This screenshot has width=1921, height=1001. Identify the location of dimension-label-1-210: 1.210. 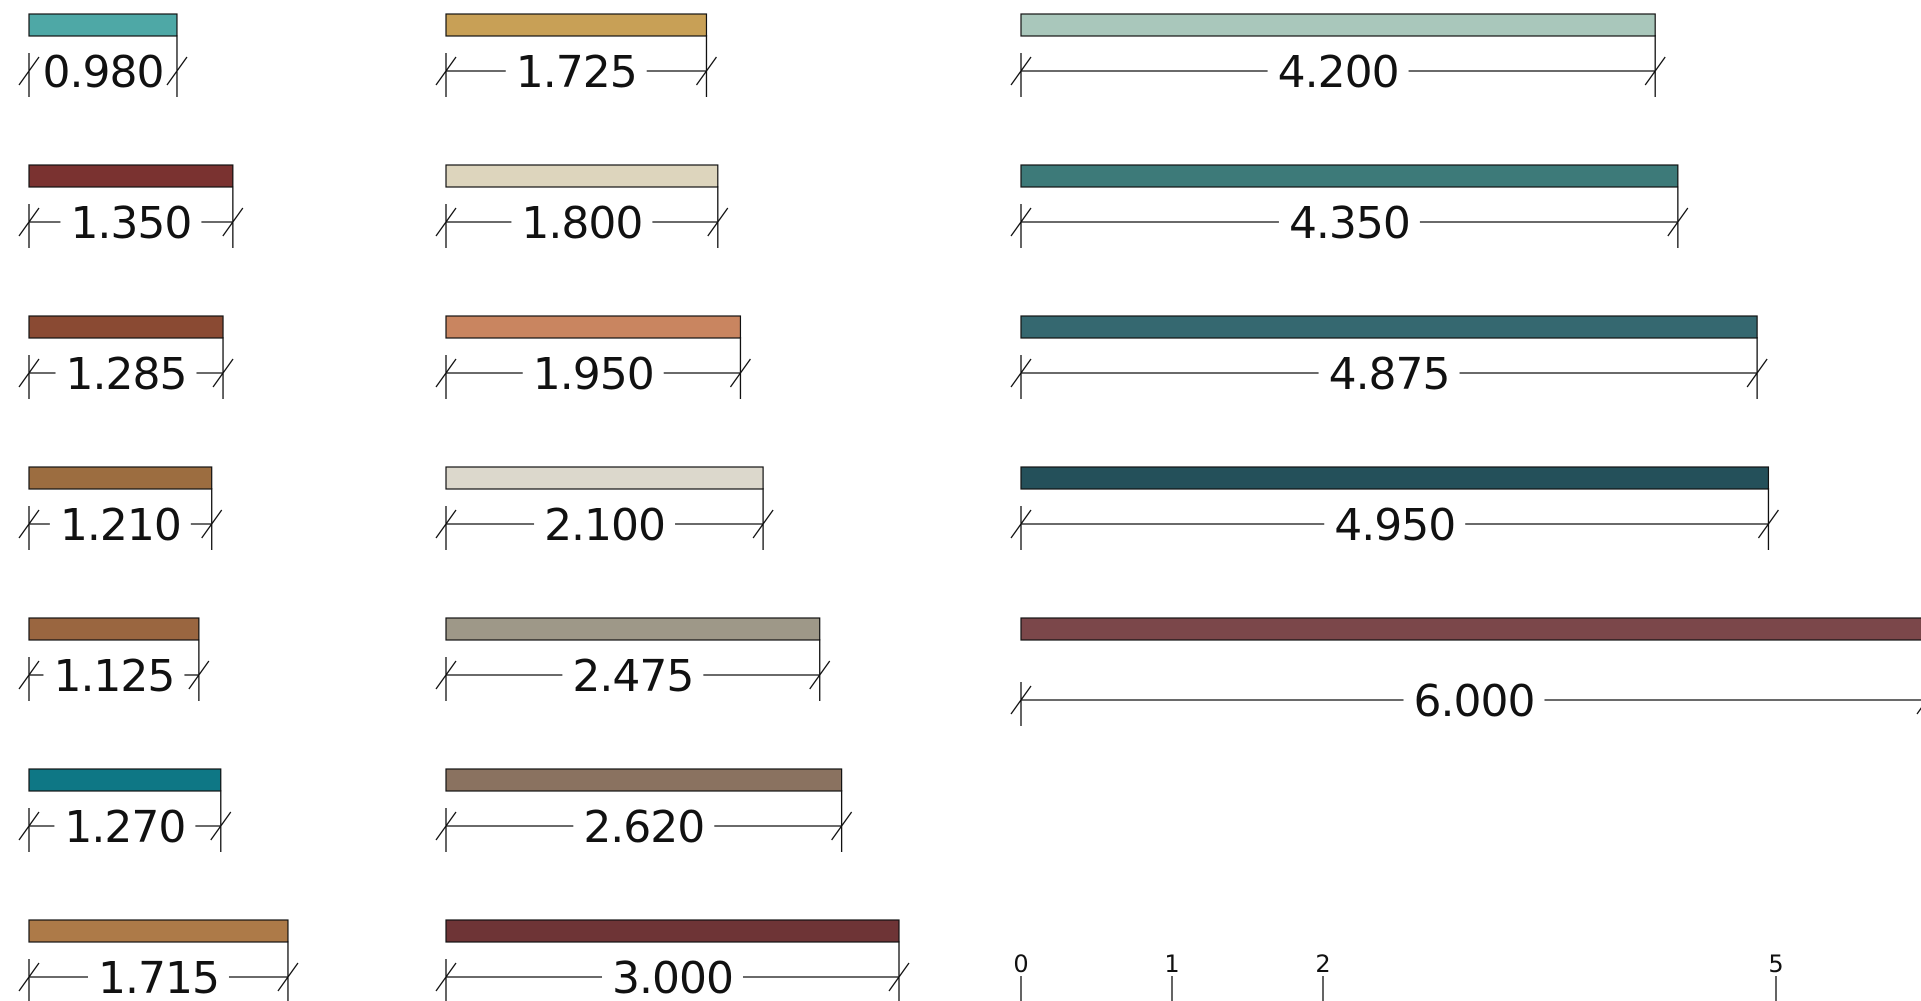
(120, 525).